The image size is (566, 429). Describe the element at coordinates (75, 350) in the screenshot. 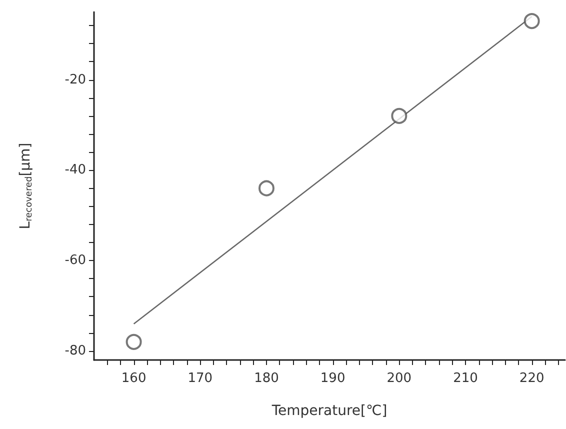

I see `y-tick-label: -80` at that location.